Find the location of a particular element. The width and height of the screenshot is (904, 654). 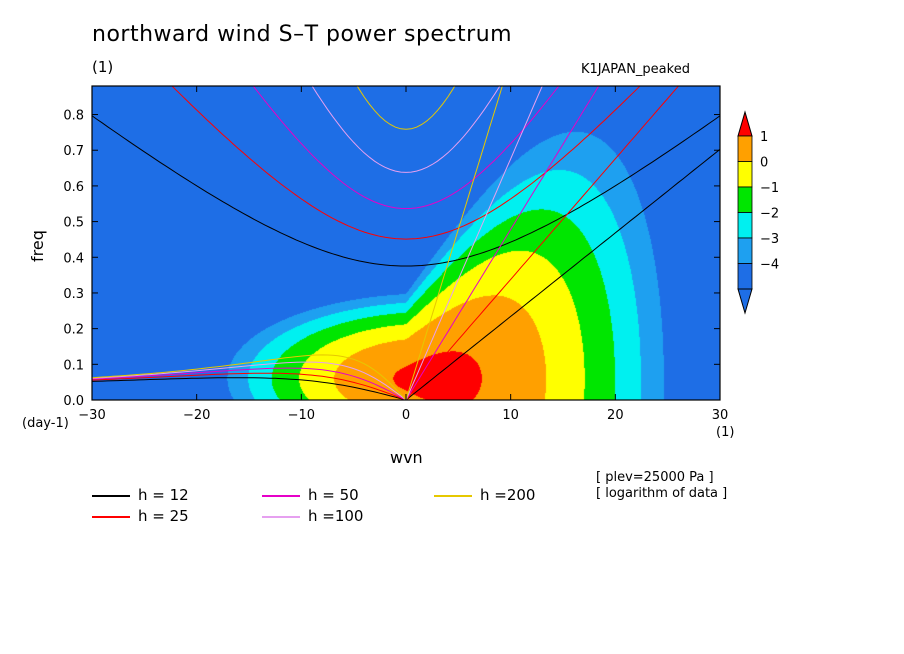

colorbar-label: −1 is located at coordinates (769, 188).